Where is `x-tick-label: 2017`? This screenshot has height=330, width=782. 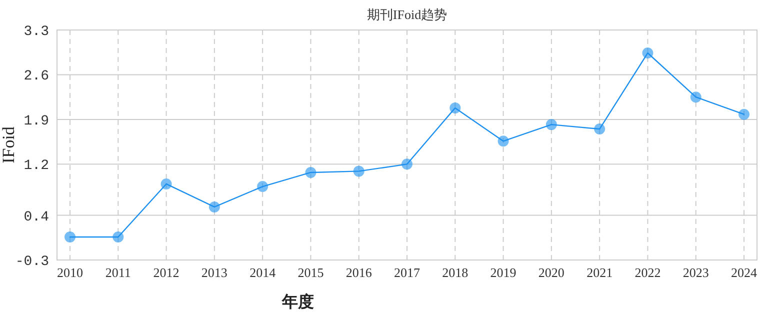 x-tick-label: 2017 is located at coordinates (407, 272).